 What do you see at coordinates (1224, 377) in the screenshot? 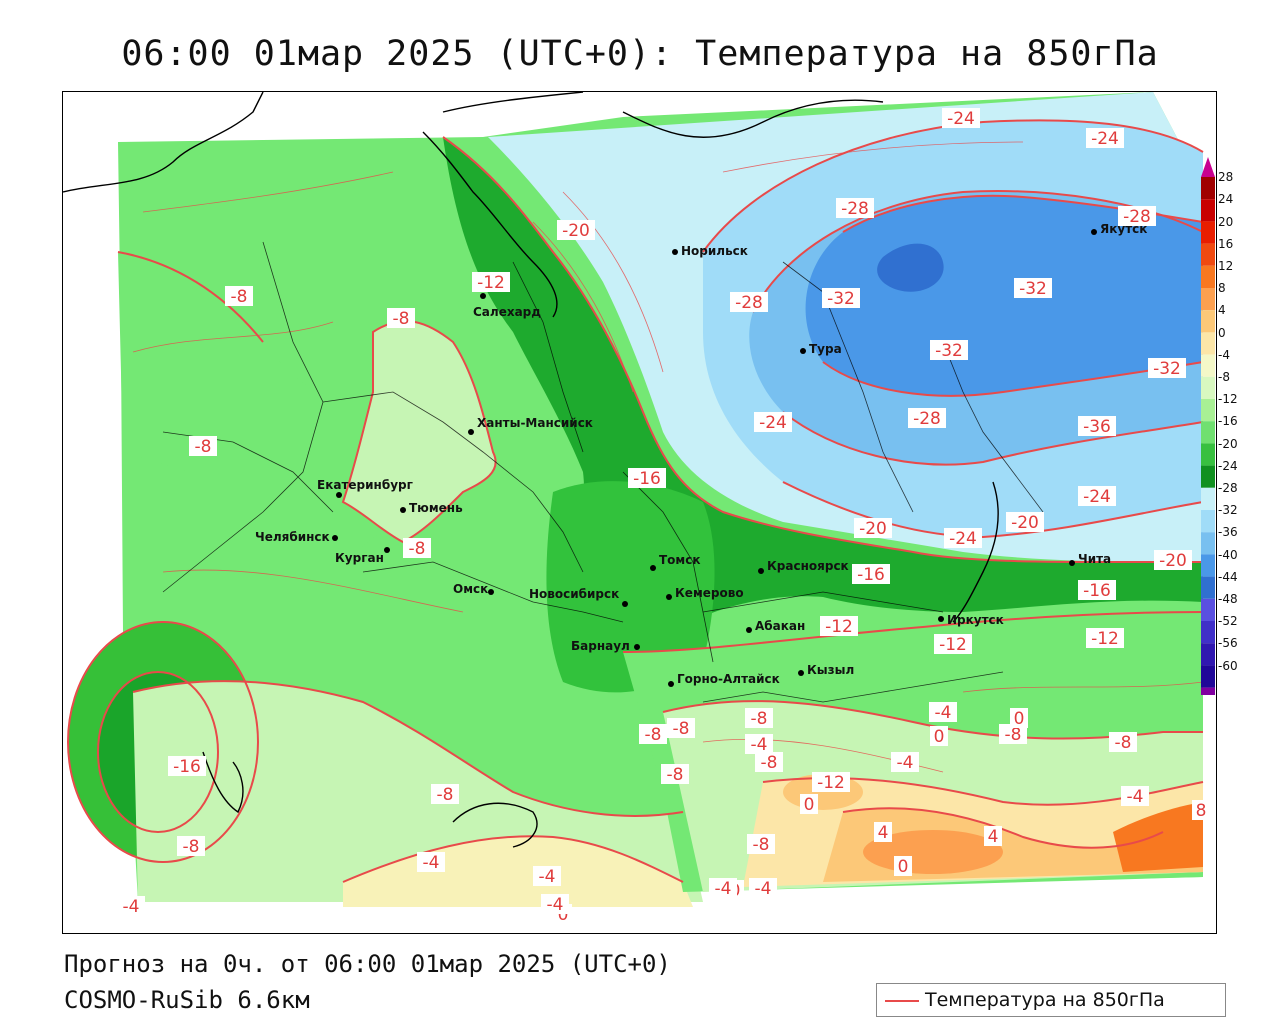
I see `colorbar-tick-label: -8` at bounding box center [1224, 377].